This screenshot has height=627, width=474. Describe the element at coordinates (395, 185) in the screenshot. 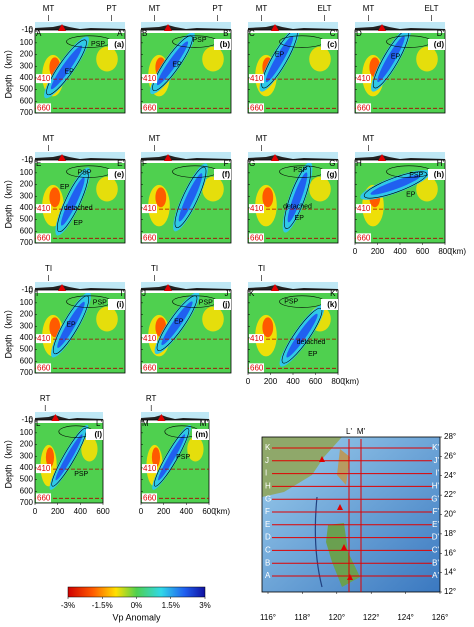

I see `high-velocity-core` at that location.